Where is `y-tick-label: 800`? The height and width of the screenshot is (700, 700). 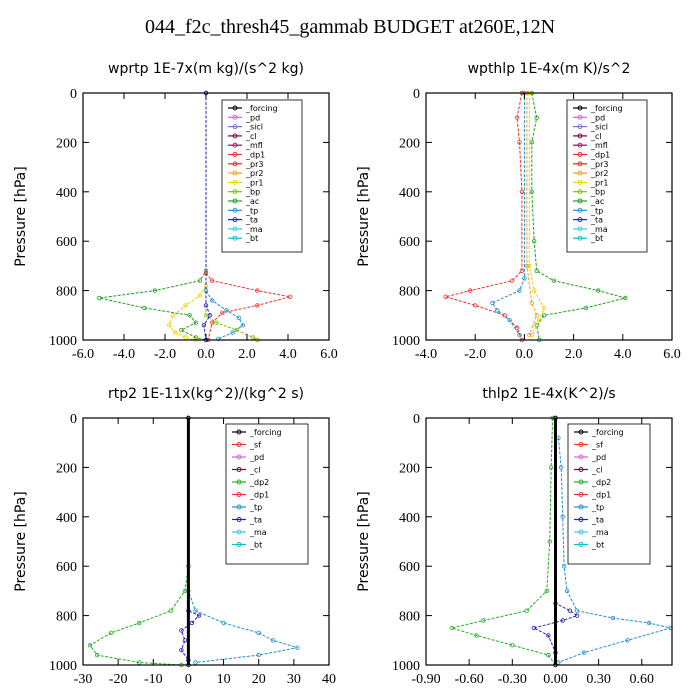
y-tick-label: 800 is located at coordinates (66, 292).